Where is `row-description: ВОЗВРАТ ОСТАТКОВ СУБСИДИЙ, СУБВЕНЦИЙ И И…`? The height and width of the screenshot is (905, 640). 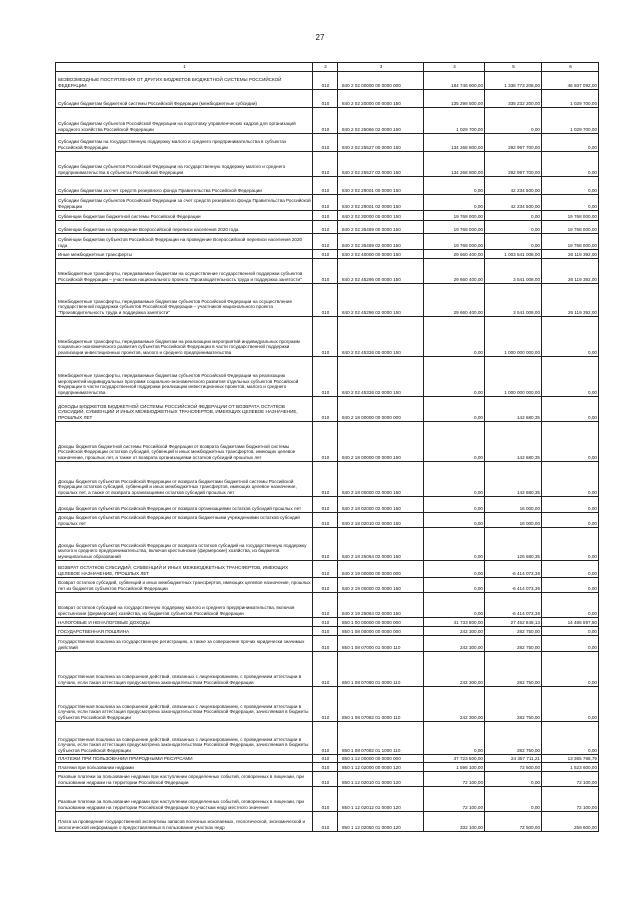
row-description: ВОЗВРАТ ОСТАТКОВ СУБСИДИЙ, СУБВЕНЦИЙ И И… is located at coordinates (184, 569).